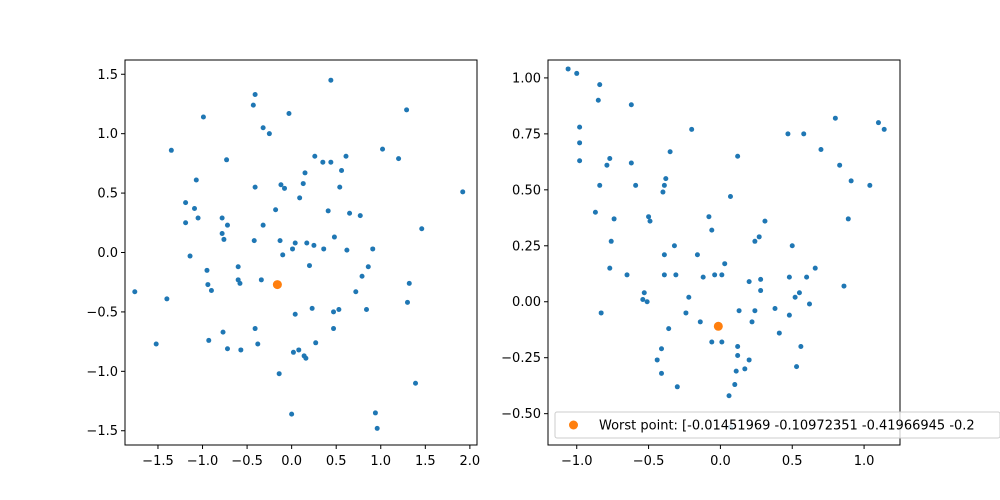 This screenshot has height=500, width=1000. Describe the element at coordinates (247, 461) in the screenshot. I see `left-x-tick-label: −0.5` at that location.